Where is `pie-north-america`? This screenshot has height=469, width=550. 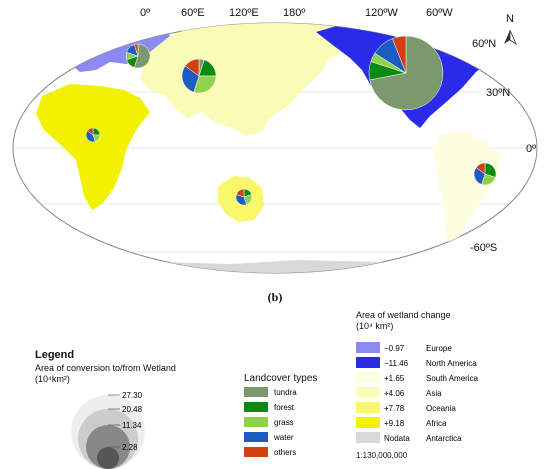
pie-north-america is located at coordinates (406, 73).